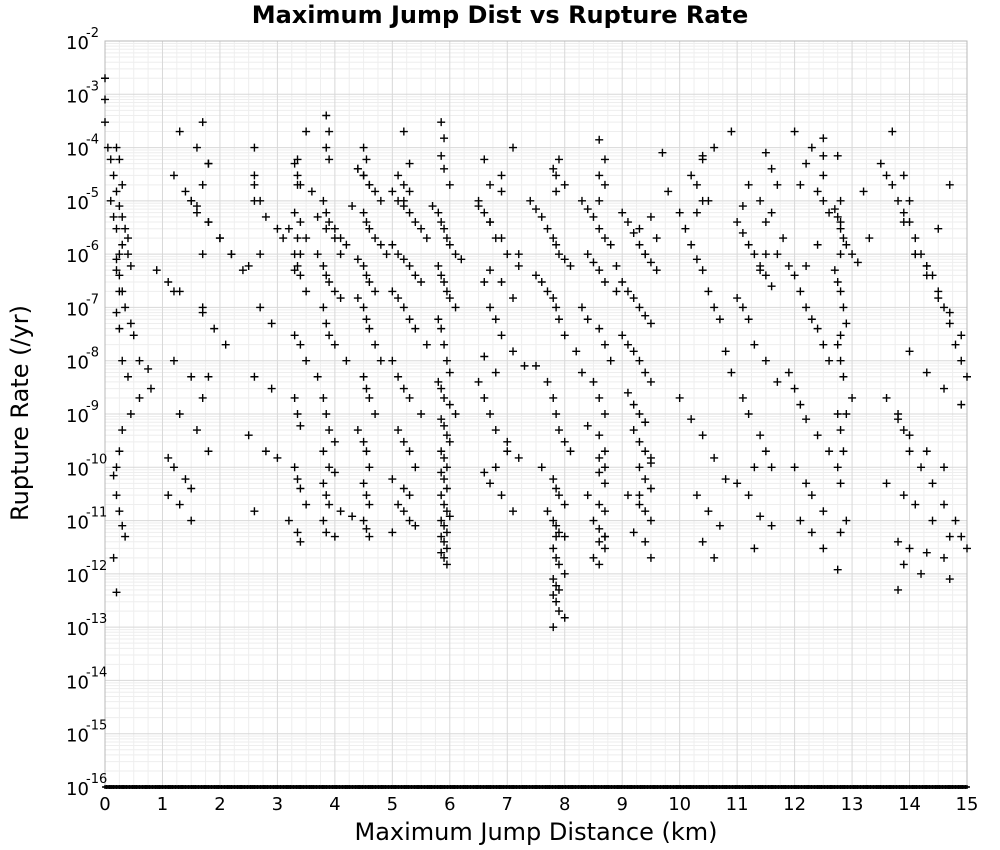  What do you see at coordinates (852, 804) in the screenshot?
I see `x-tick-label: 13` at bounding box center [852, 804].